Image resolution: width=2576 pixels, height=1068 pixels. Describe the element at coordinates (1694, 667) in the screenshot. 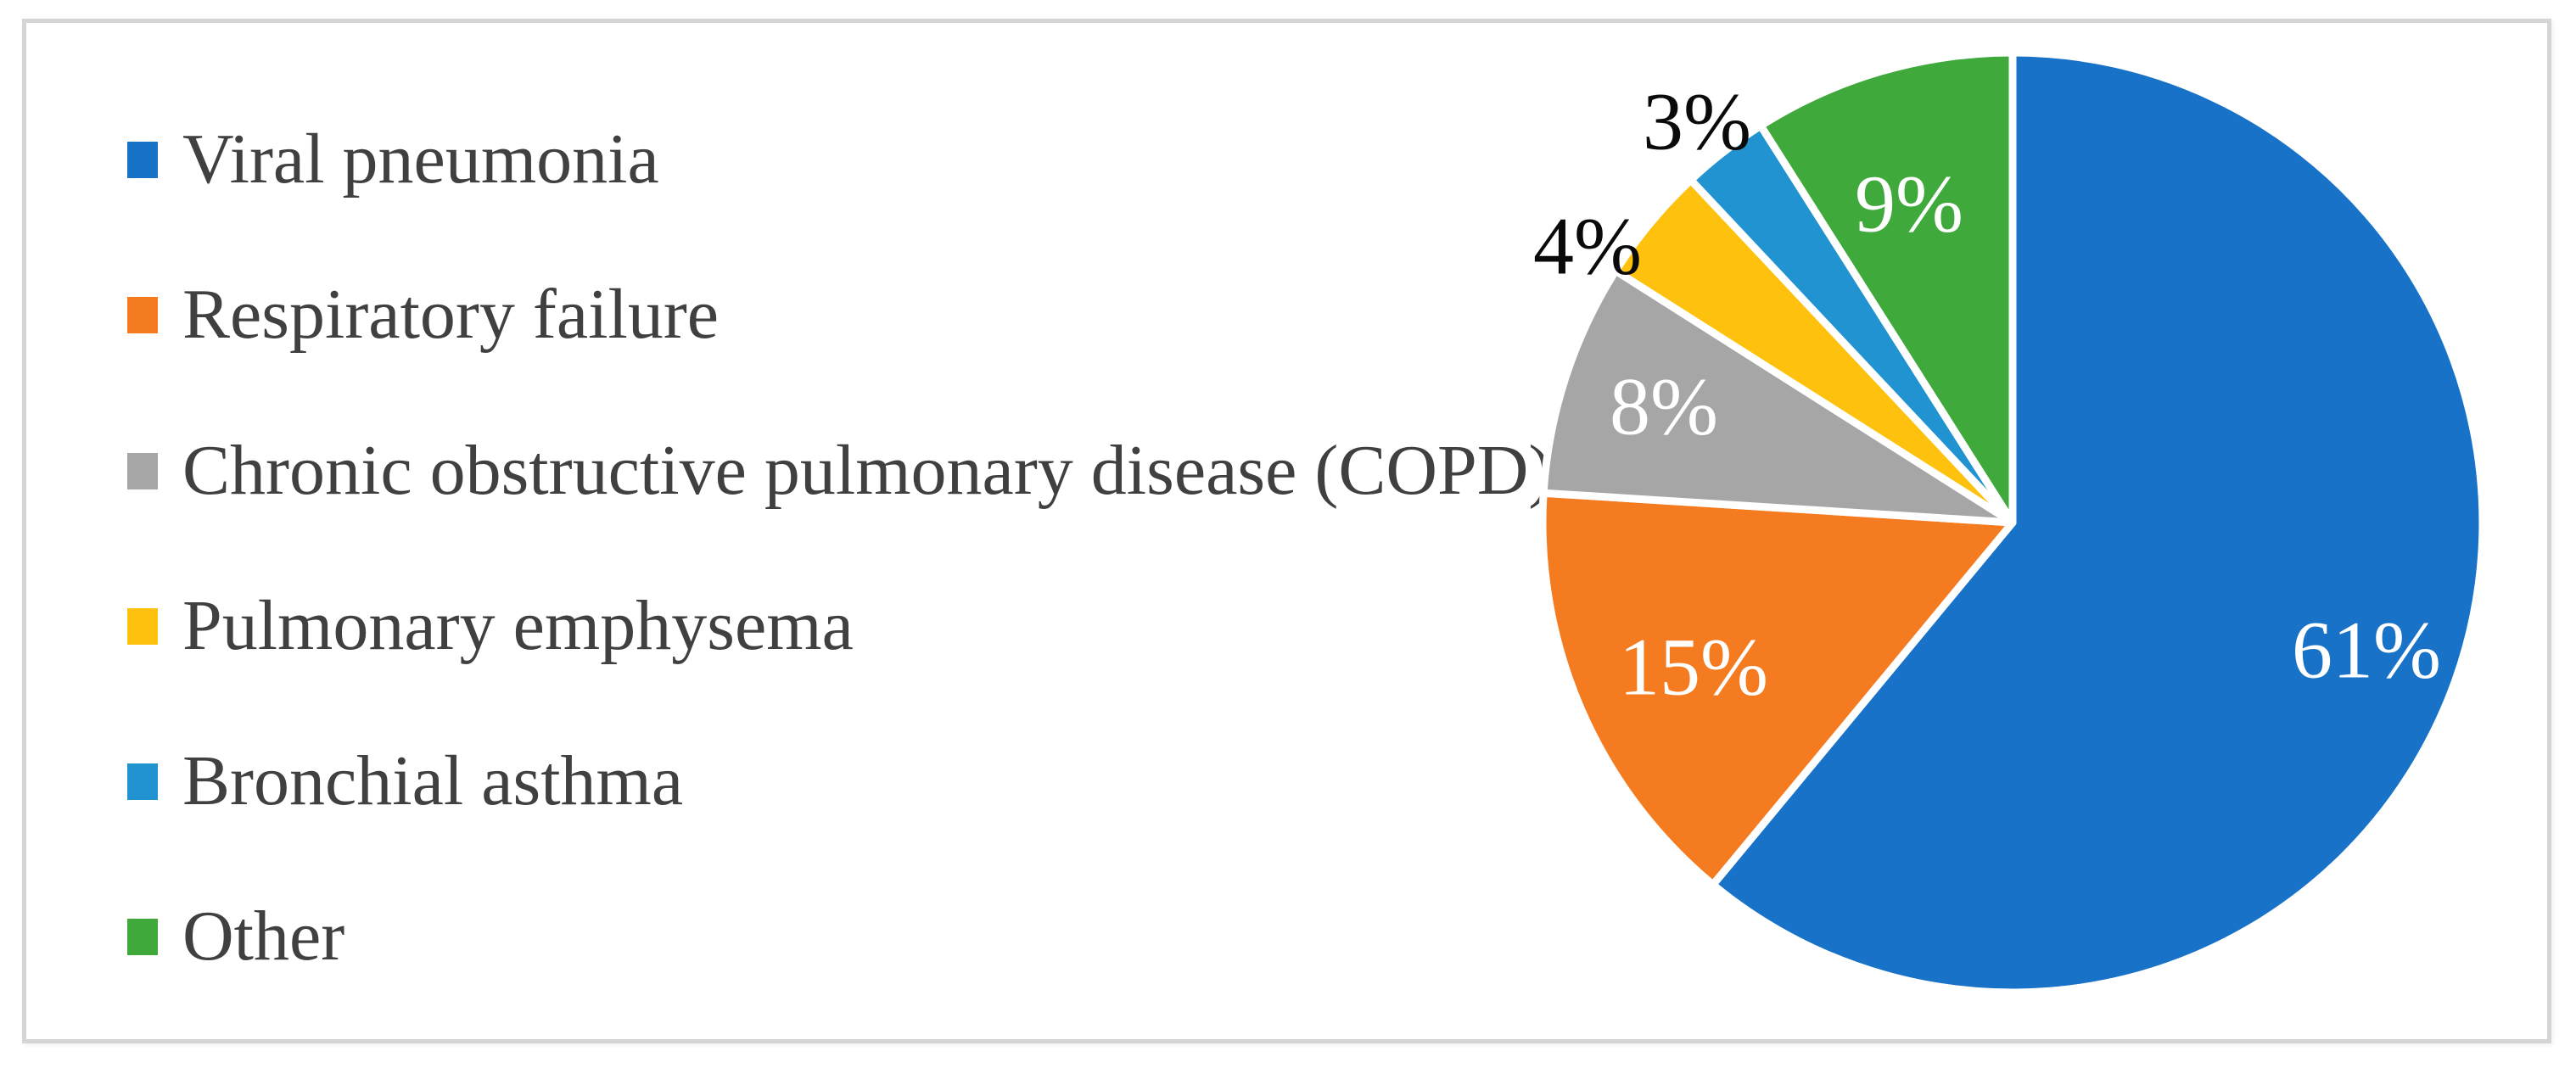

I see `pie-percentage-label: 15%` at that location.